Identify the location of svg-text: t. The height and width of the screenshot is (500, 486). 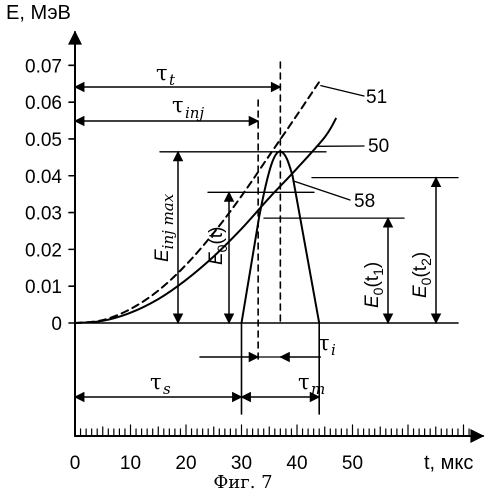
(172, 80).